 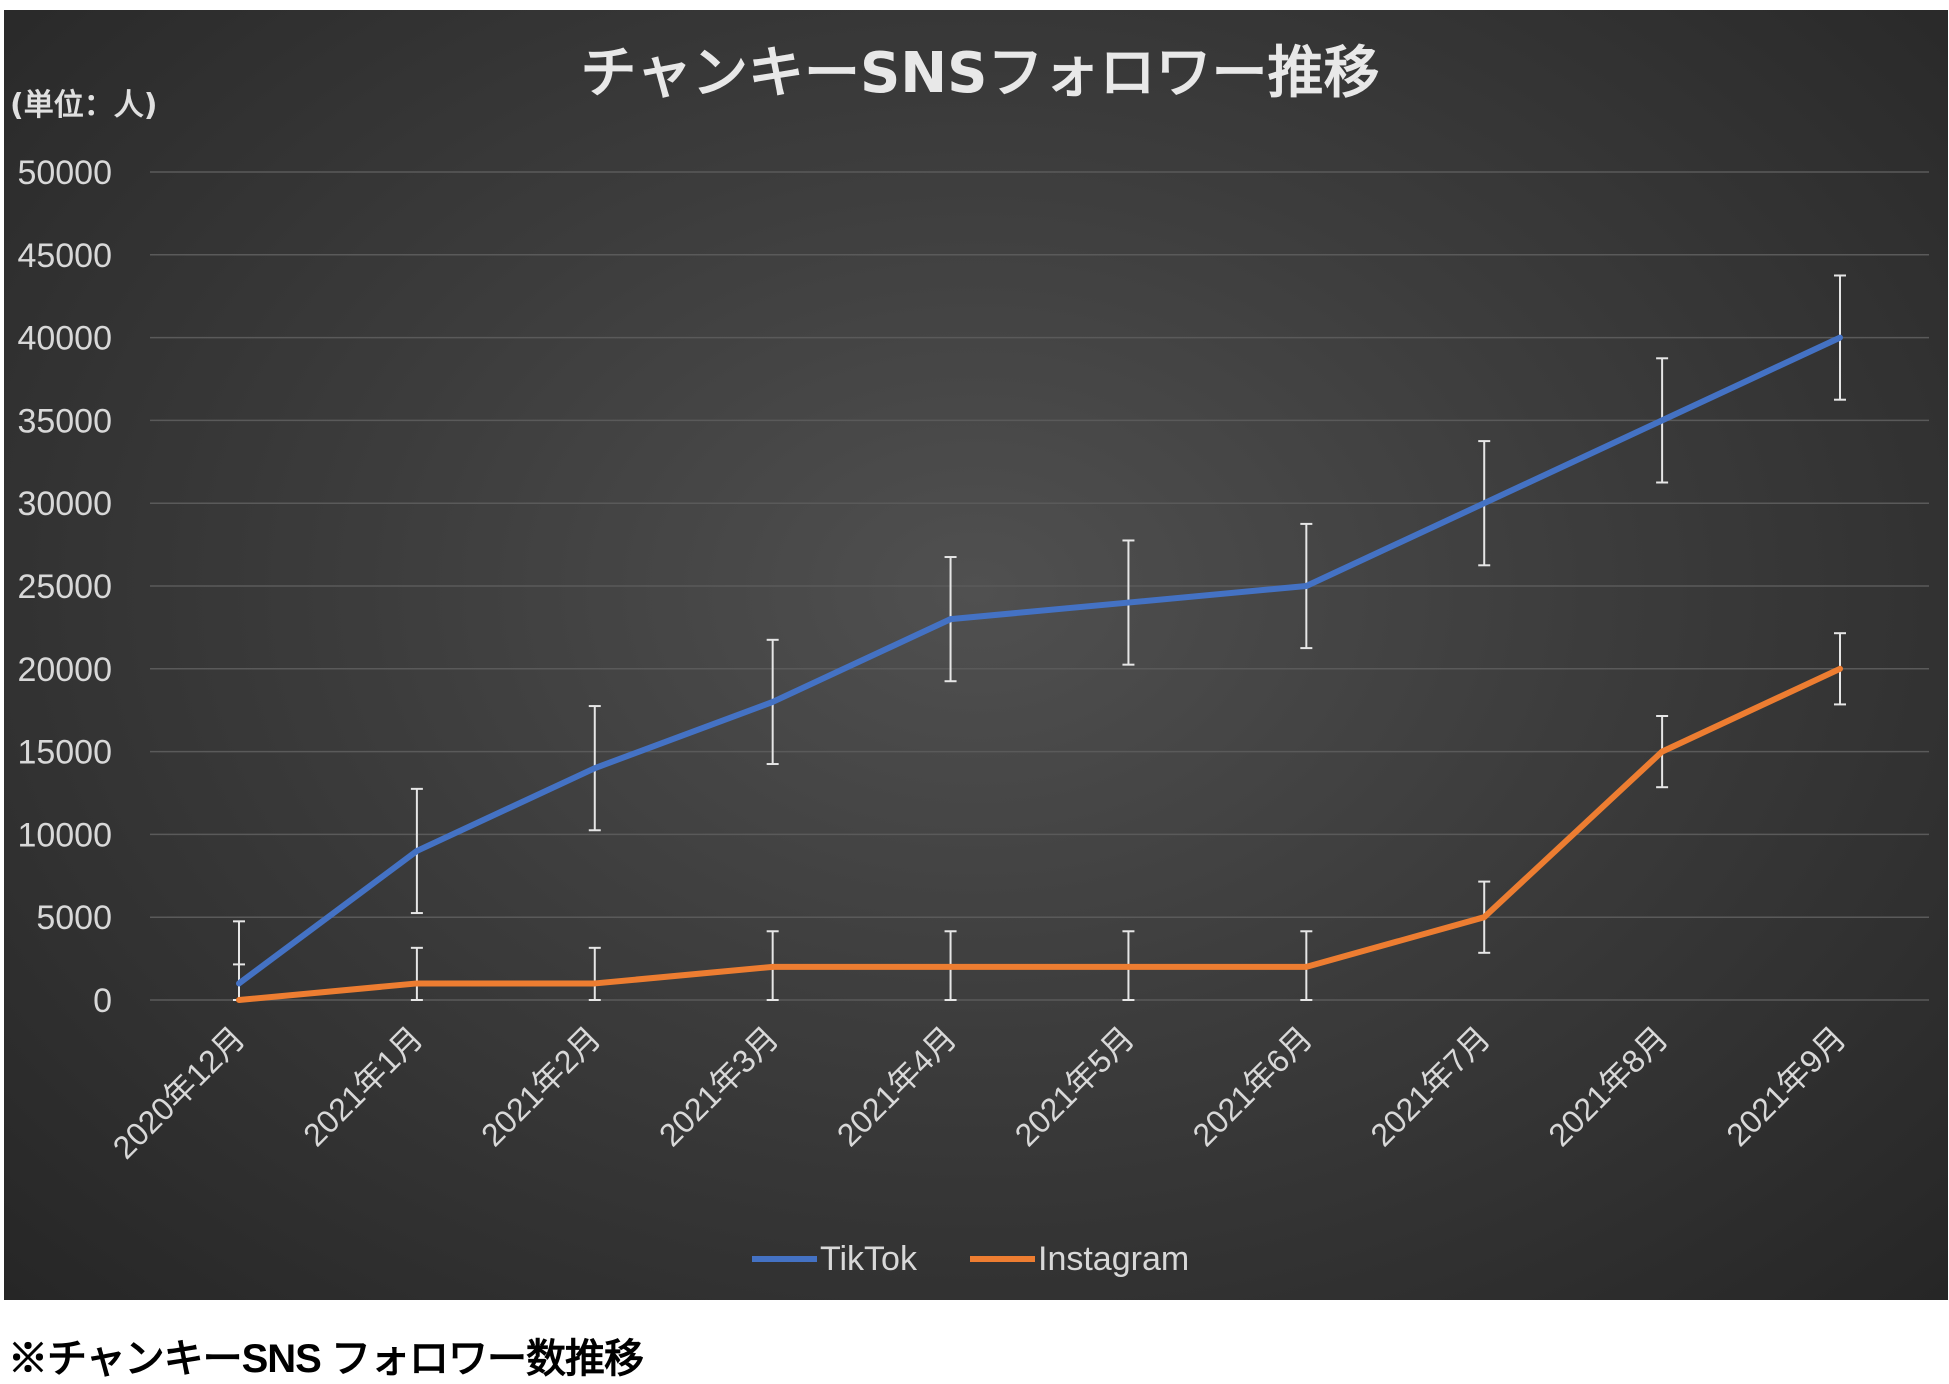 What do you see at coordinates (1786, 1086) in the screenshot?
I see `x-tick-label: 2021年9月` at bounding box center [1786, 1086].